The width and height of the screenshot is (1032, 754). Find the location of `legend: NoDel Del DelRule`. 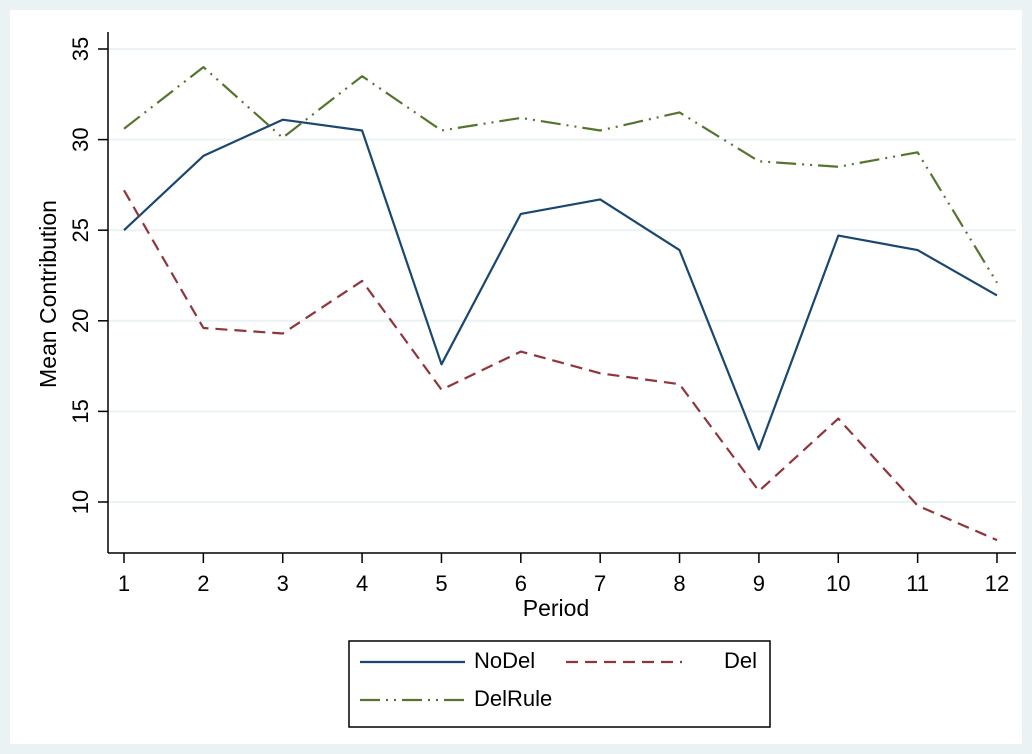

legend: NoDel Del DelRule is located at coordinates (559, 684).